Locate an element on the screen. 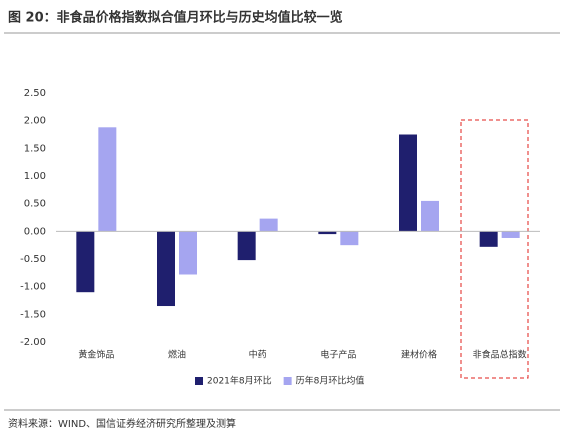 The width and height of the screenshot is (564, 434). y-tick-label: 2.00 is located at coordinates (35, 121).